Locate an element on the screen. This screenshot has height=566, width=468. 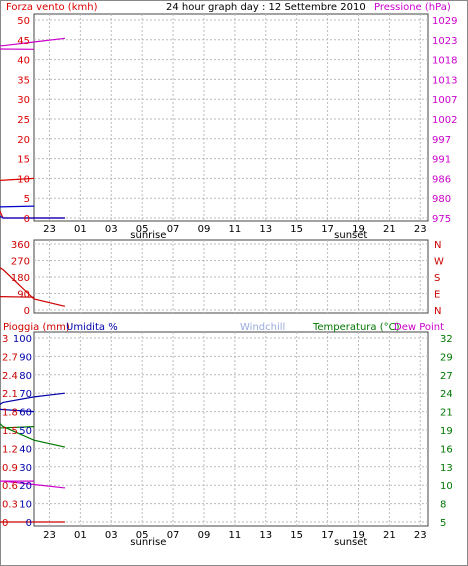
wind-tick-label: 35 is located at coordinates (23, 80).